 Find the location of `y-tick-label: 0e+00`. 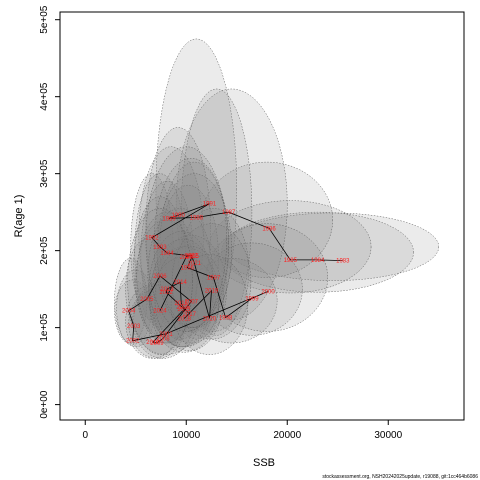

y-tick-label: 0e+00 is located at coordinates (44, 404).